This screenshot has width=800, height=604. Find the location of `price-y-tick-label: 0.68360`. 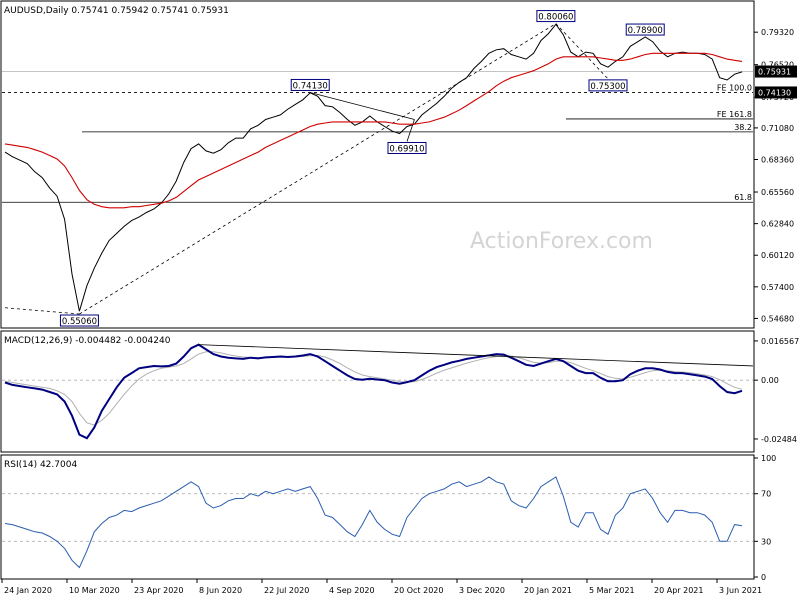

price-y-tick-label: 0.68360 is located at coordinates (777, 159).